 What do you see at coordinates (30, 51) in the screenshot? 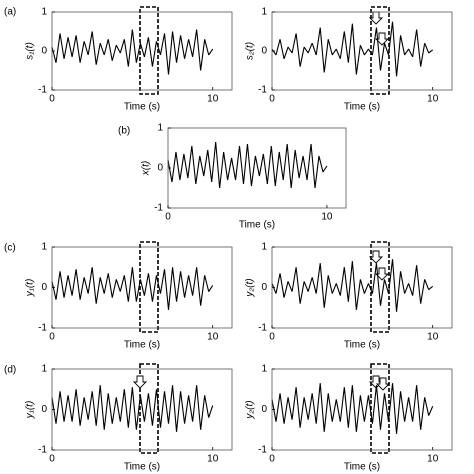
I see `y-axis-label: s₁(t)` at bounding box center [30, 51].